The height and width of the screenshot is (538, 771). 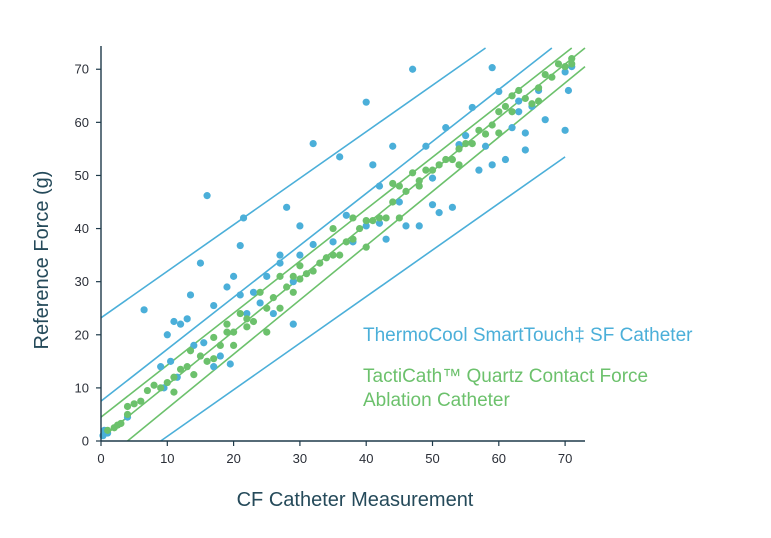 What do you see at coordinates (82, 69) in the screenshot?
I see `y-tick-label: 70` at bounding box center [82, 69].